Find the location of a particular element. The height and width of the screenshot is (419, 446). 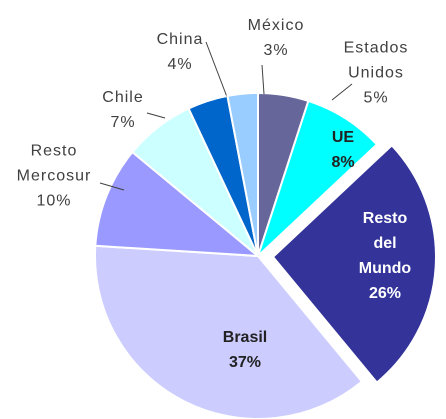

slice-label: Chile 7% is located at coordinates (122, 110).